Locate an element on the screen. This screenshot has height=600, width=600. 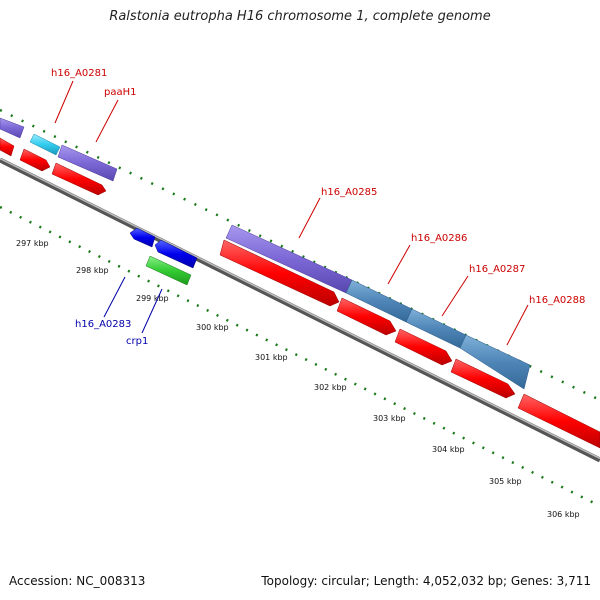
tick-label: 297 kbp is located at coordinates (32, 243).